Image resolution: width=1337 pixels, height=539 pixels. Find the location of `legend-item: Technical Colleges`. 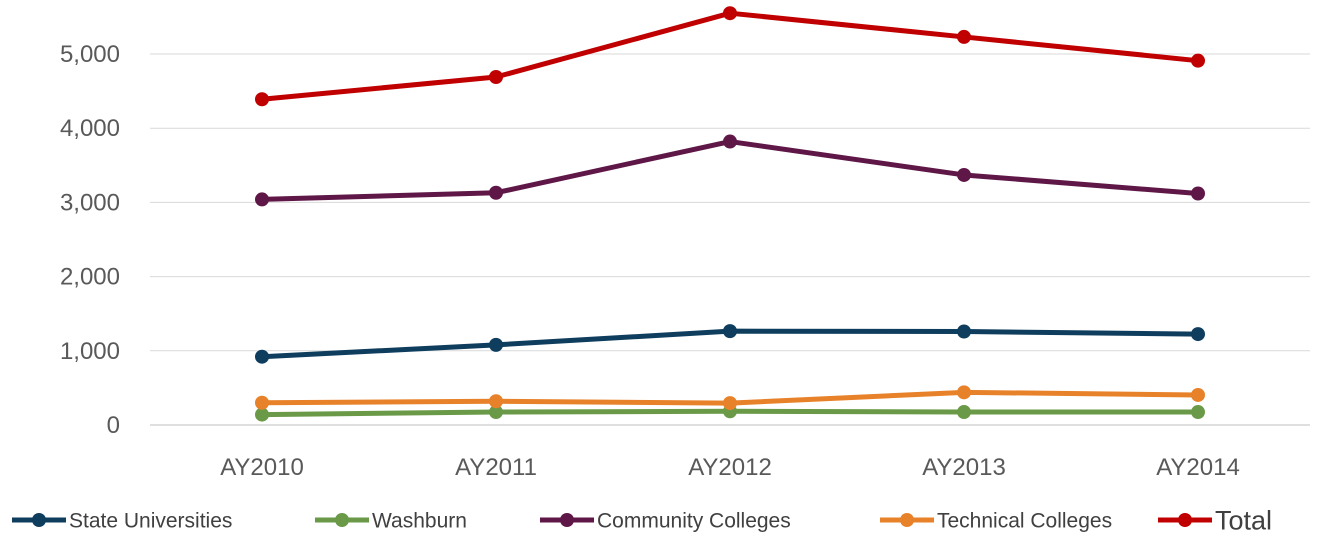

legend-item: Technical Colleges is located at coordinates (996, 520).